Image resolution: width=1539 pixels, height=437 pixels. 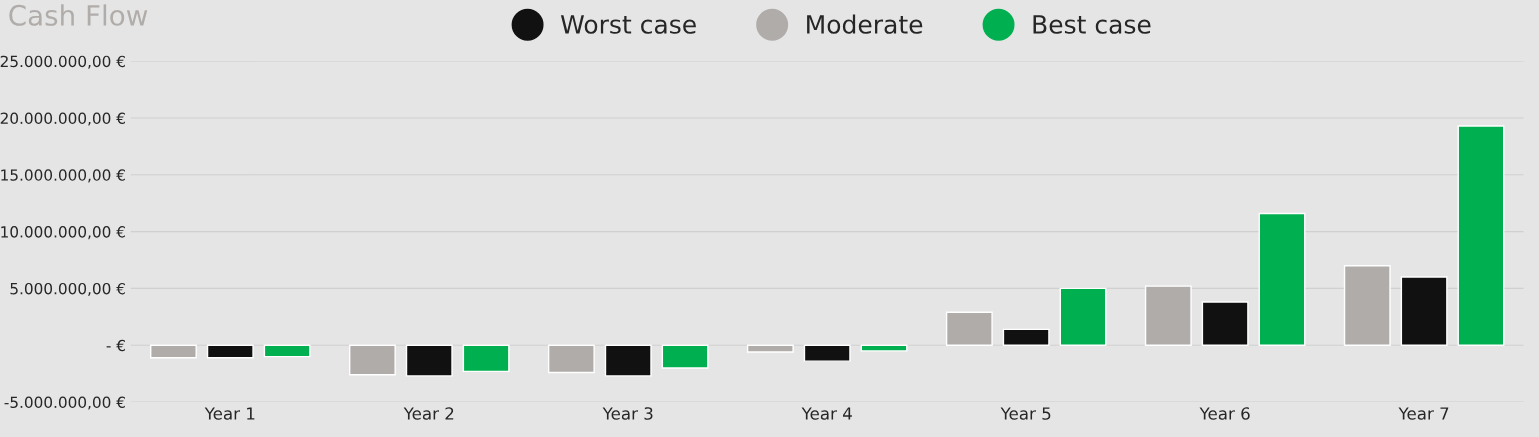 What do you see at coordinates (64, 403) in the screenshot?
I see `y-tick-label: -5.000.000,00 €` at bounding box center [64, 403].